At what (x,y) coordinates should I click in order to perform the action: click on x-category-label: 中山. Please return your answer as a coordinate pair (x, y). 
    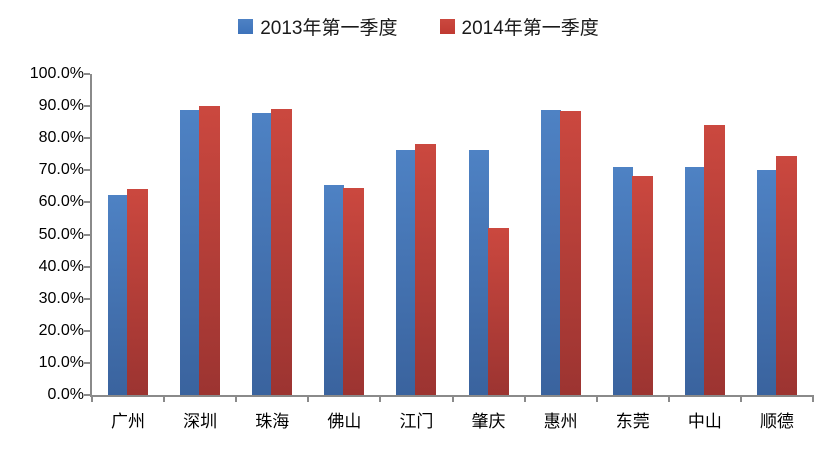
    Looking at the image, I should click on (704, 421).